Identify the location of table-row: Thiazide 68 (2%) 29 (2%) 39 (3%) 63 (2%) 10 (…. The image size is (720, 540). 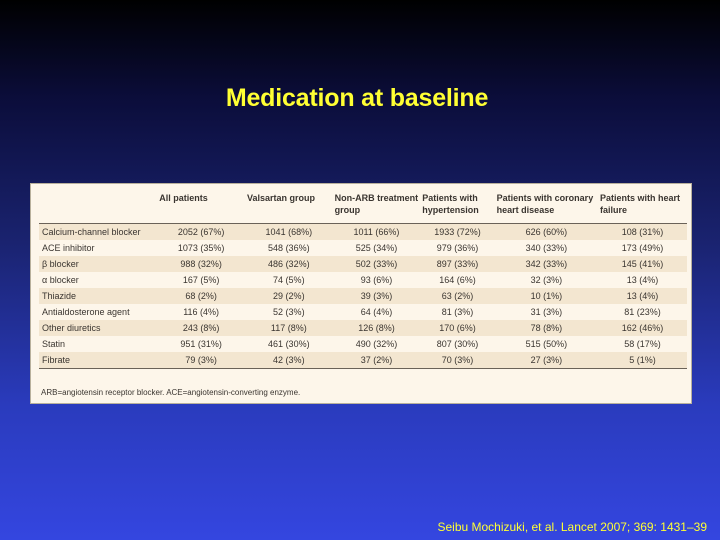
(363, 296).